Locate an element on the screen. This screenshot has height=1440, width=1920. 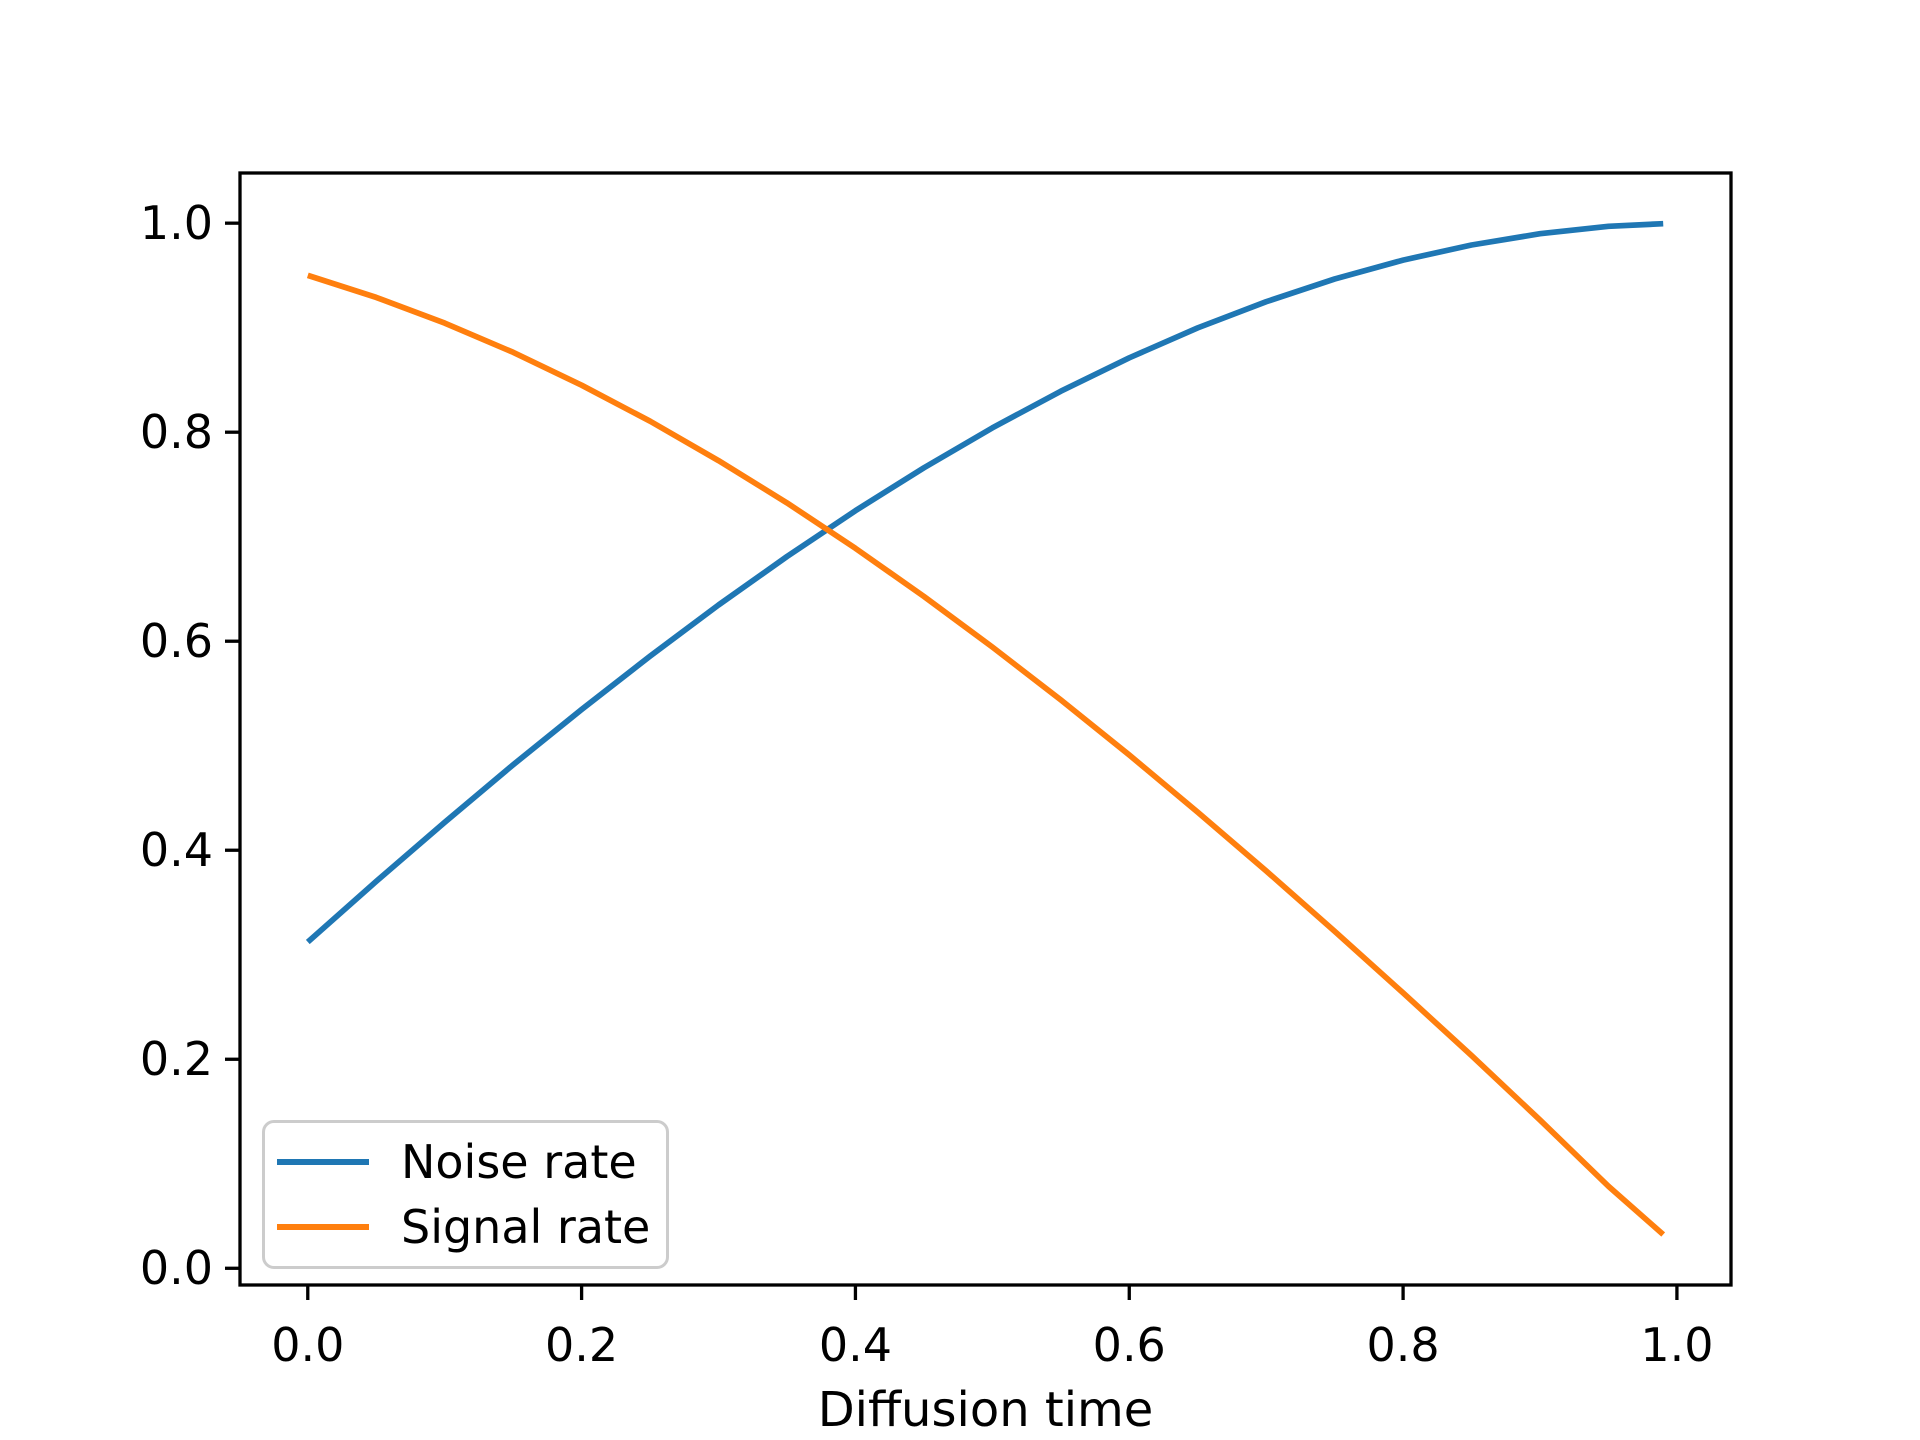
legend: Noise rate Signal rate is located at coordinates (466, 1194).